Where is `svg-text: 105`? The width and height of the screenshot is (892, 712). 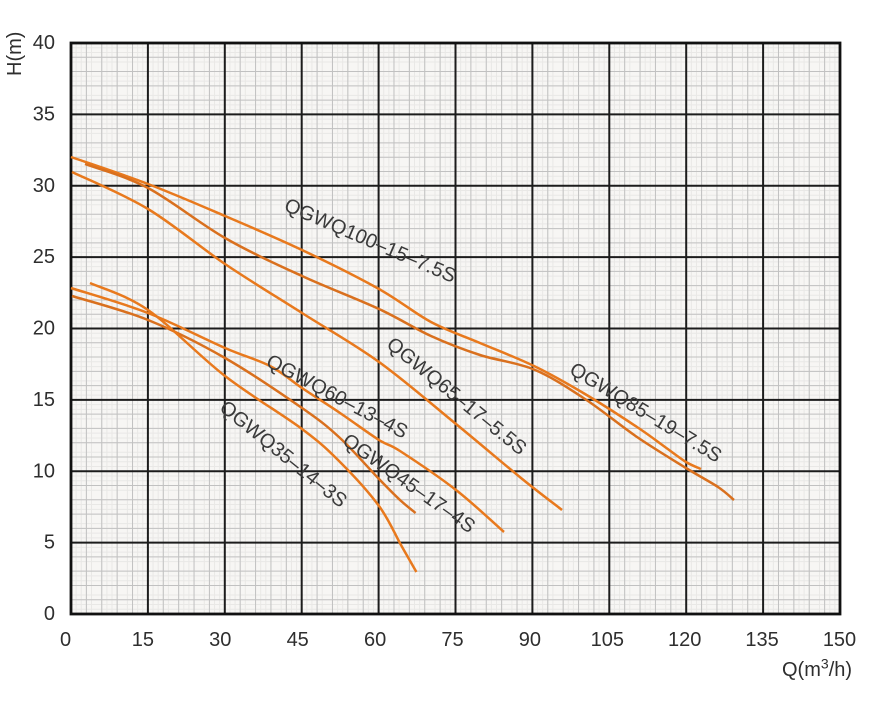
svg-text: 105 is located at coordinates (607, 640).